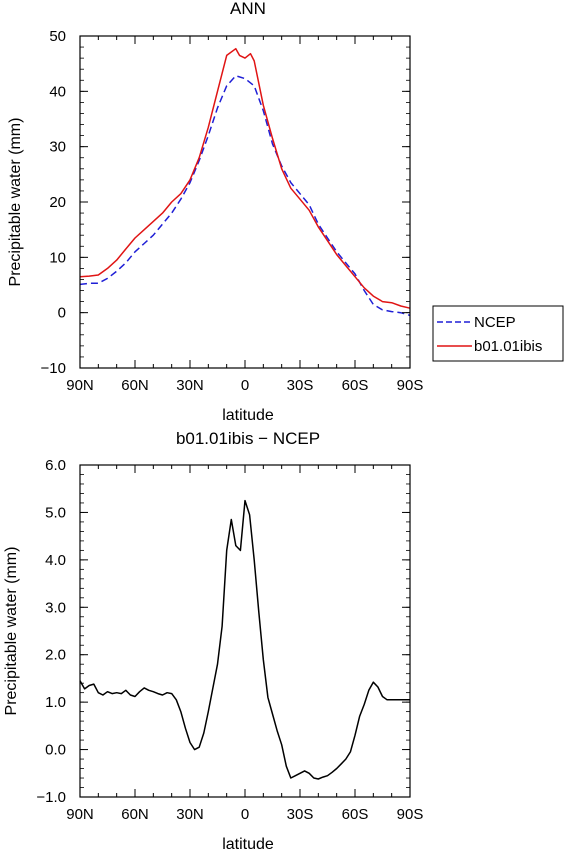 This screenshot has height=851, width=566. What do you see at coordinates (190, 814) in the screenshot?
I see `bottom-xtick-label: 30N` at bounding box center [190, 814].